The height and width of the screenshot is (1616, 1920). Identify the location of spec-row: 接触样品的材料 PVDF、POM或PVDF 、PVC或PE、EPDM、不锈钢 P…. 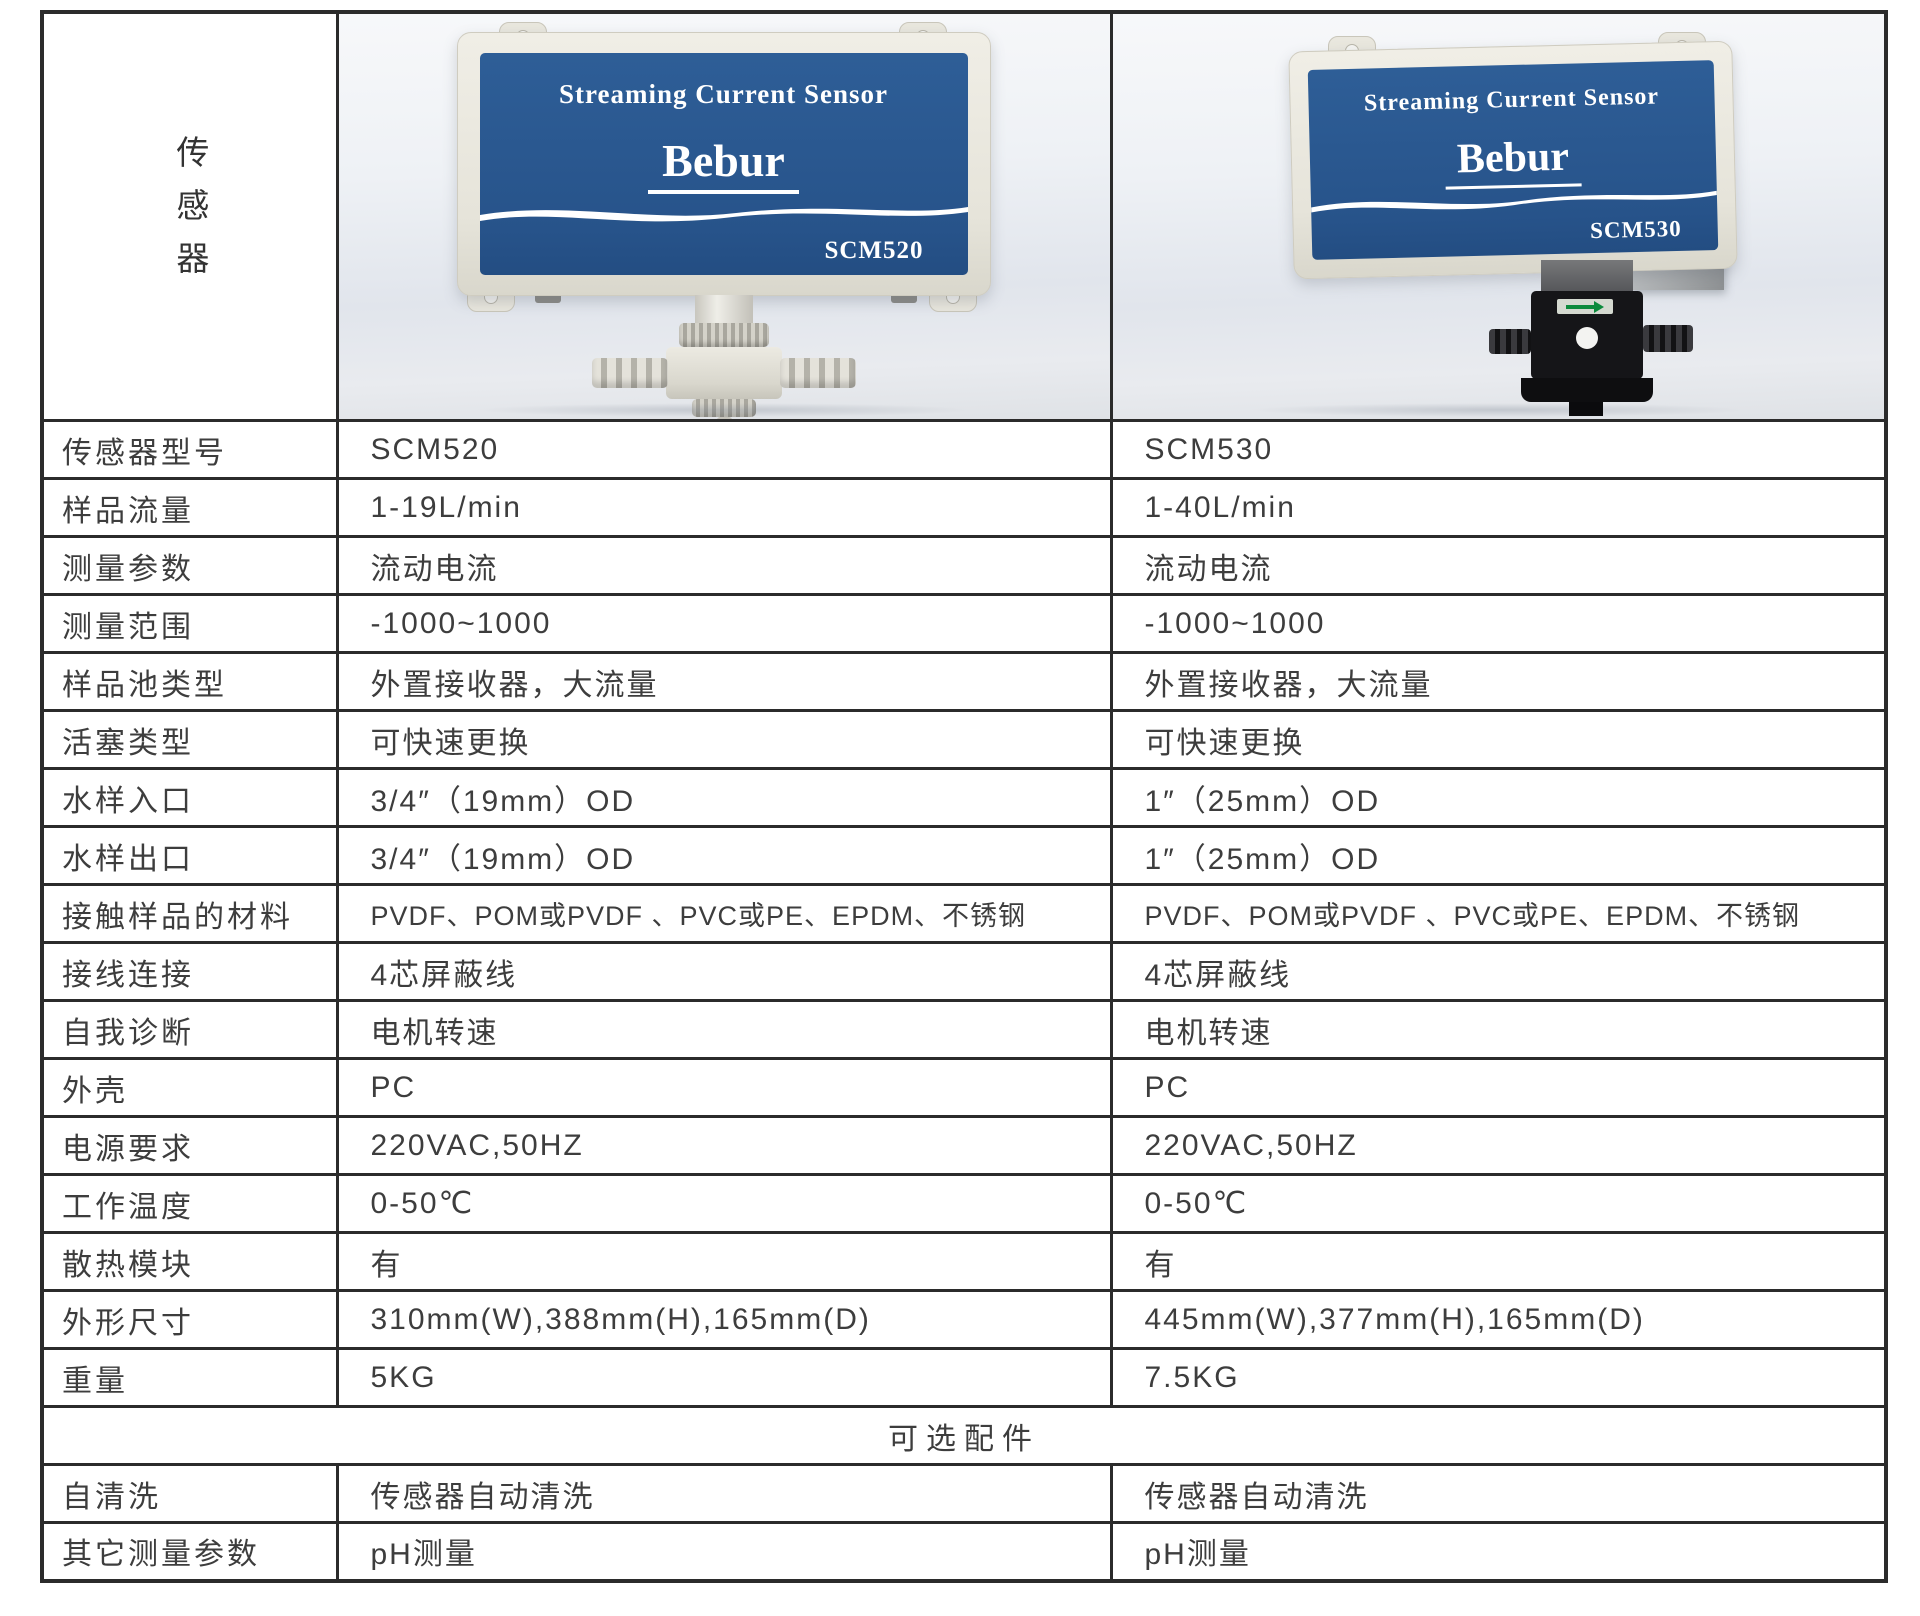
(964, 913).